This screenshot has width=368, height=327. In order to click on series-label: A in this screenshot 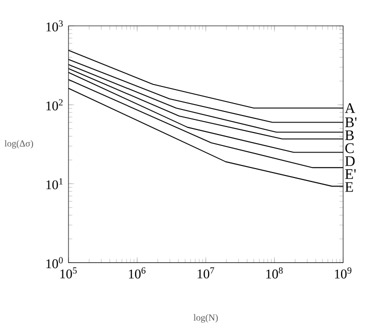, I will do `click(350, 108)`.